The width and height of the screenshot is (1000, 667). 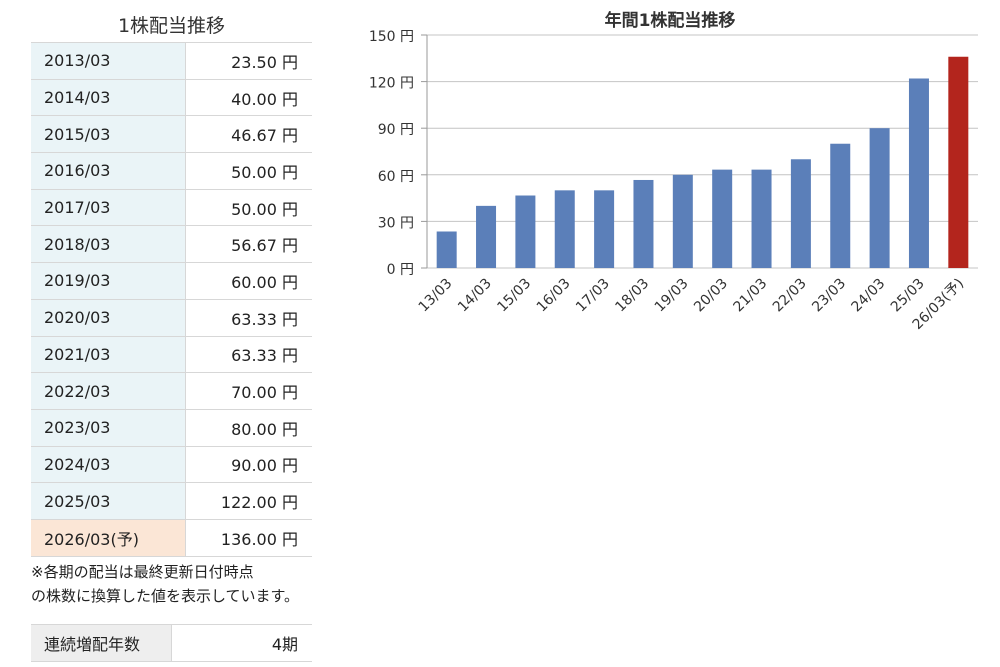 What do you see at coordinates (248, 391) in the screenshot?
I see `amount-cell: 70.00 円` at bounding box center [248, 391].